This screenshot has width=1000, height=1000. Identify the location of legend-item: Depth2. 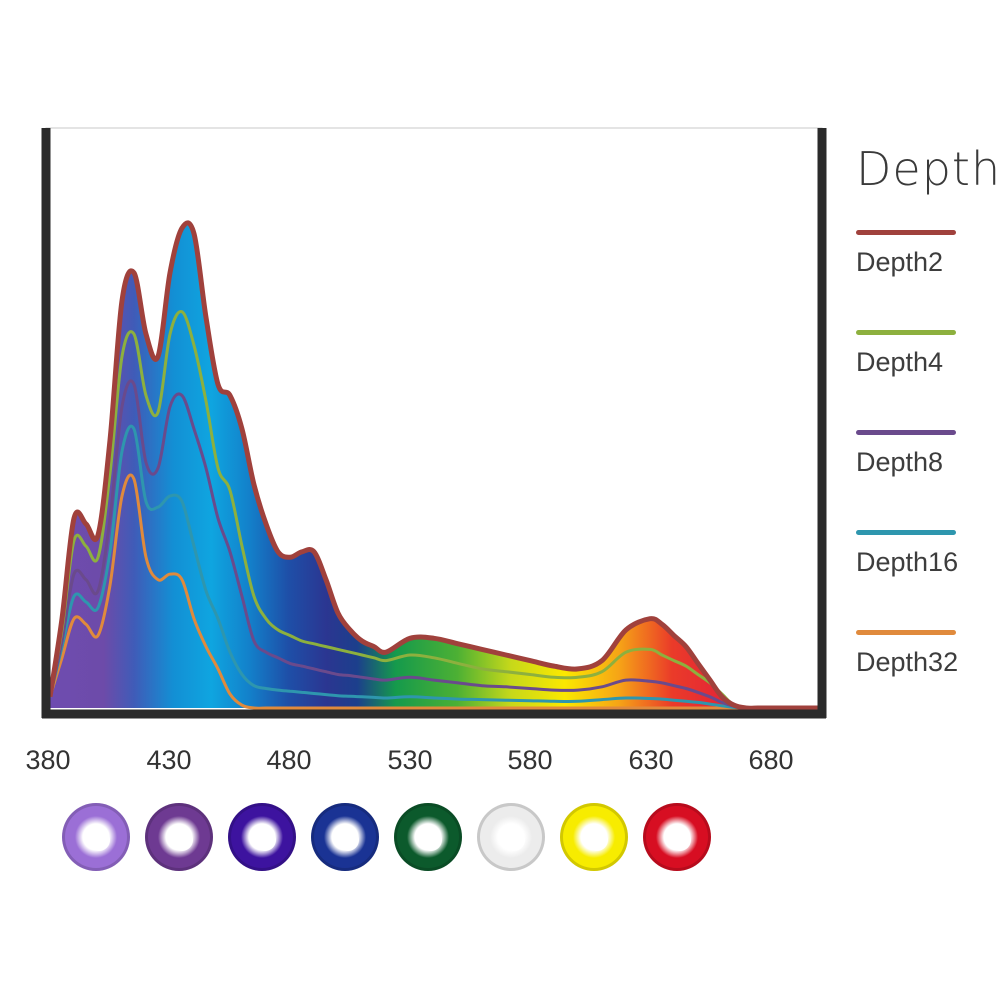
(928, 254).